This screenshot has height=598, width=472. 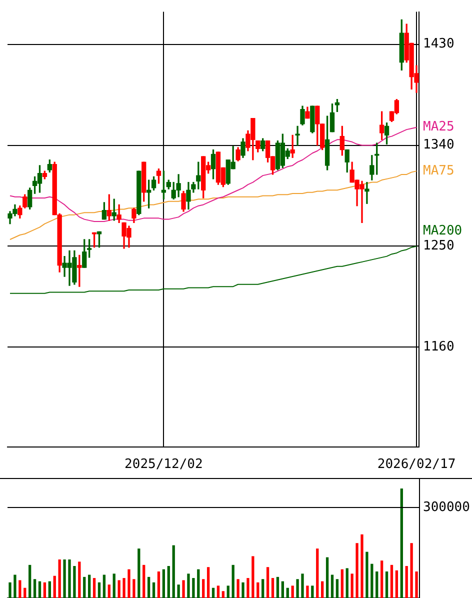 What do you see at coordinates (442, 231) in the screenshot?
I see `series-label: MA200` at bounding box center [442, 231].